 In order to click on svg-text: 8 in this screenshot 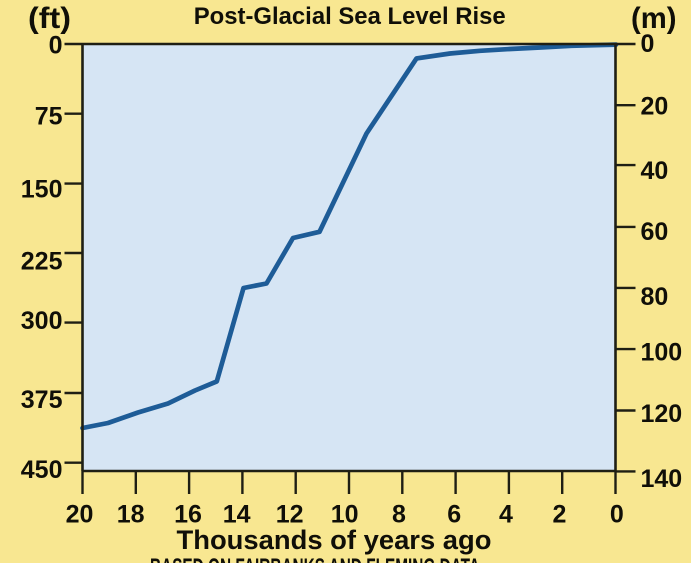, I will do `click(399, 515)`.